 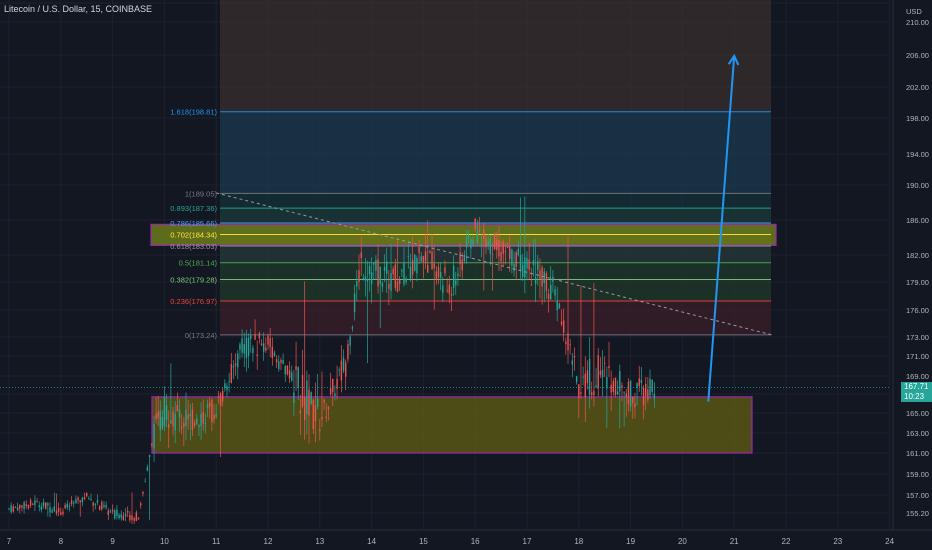 I want to click on last-price-badge: 167.71 10:23, so click(x=916, y=392).